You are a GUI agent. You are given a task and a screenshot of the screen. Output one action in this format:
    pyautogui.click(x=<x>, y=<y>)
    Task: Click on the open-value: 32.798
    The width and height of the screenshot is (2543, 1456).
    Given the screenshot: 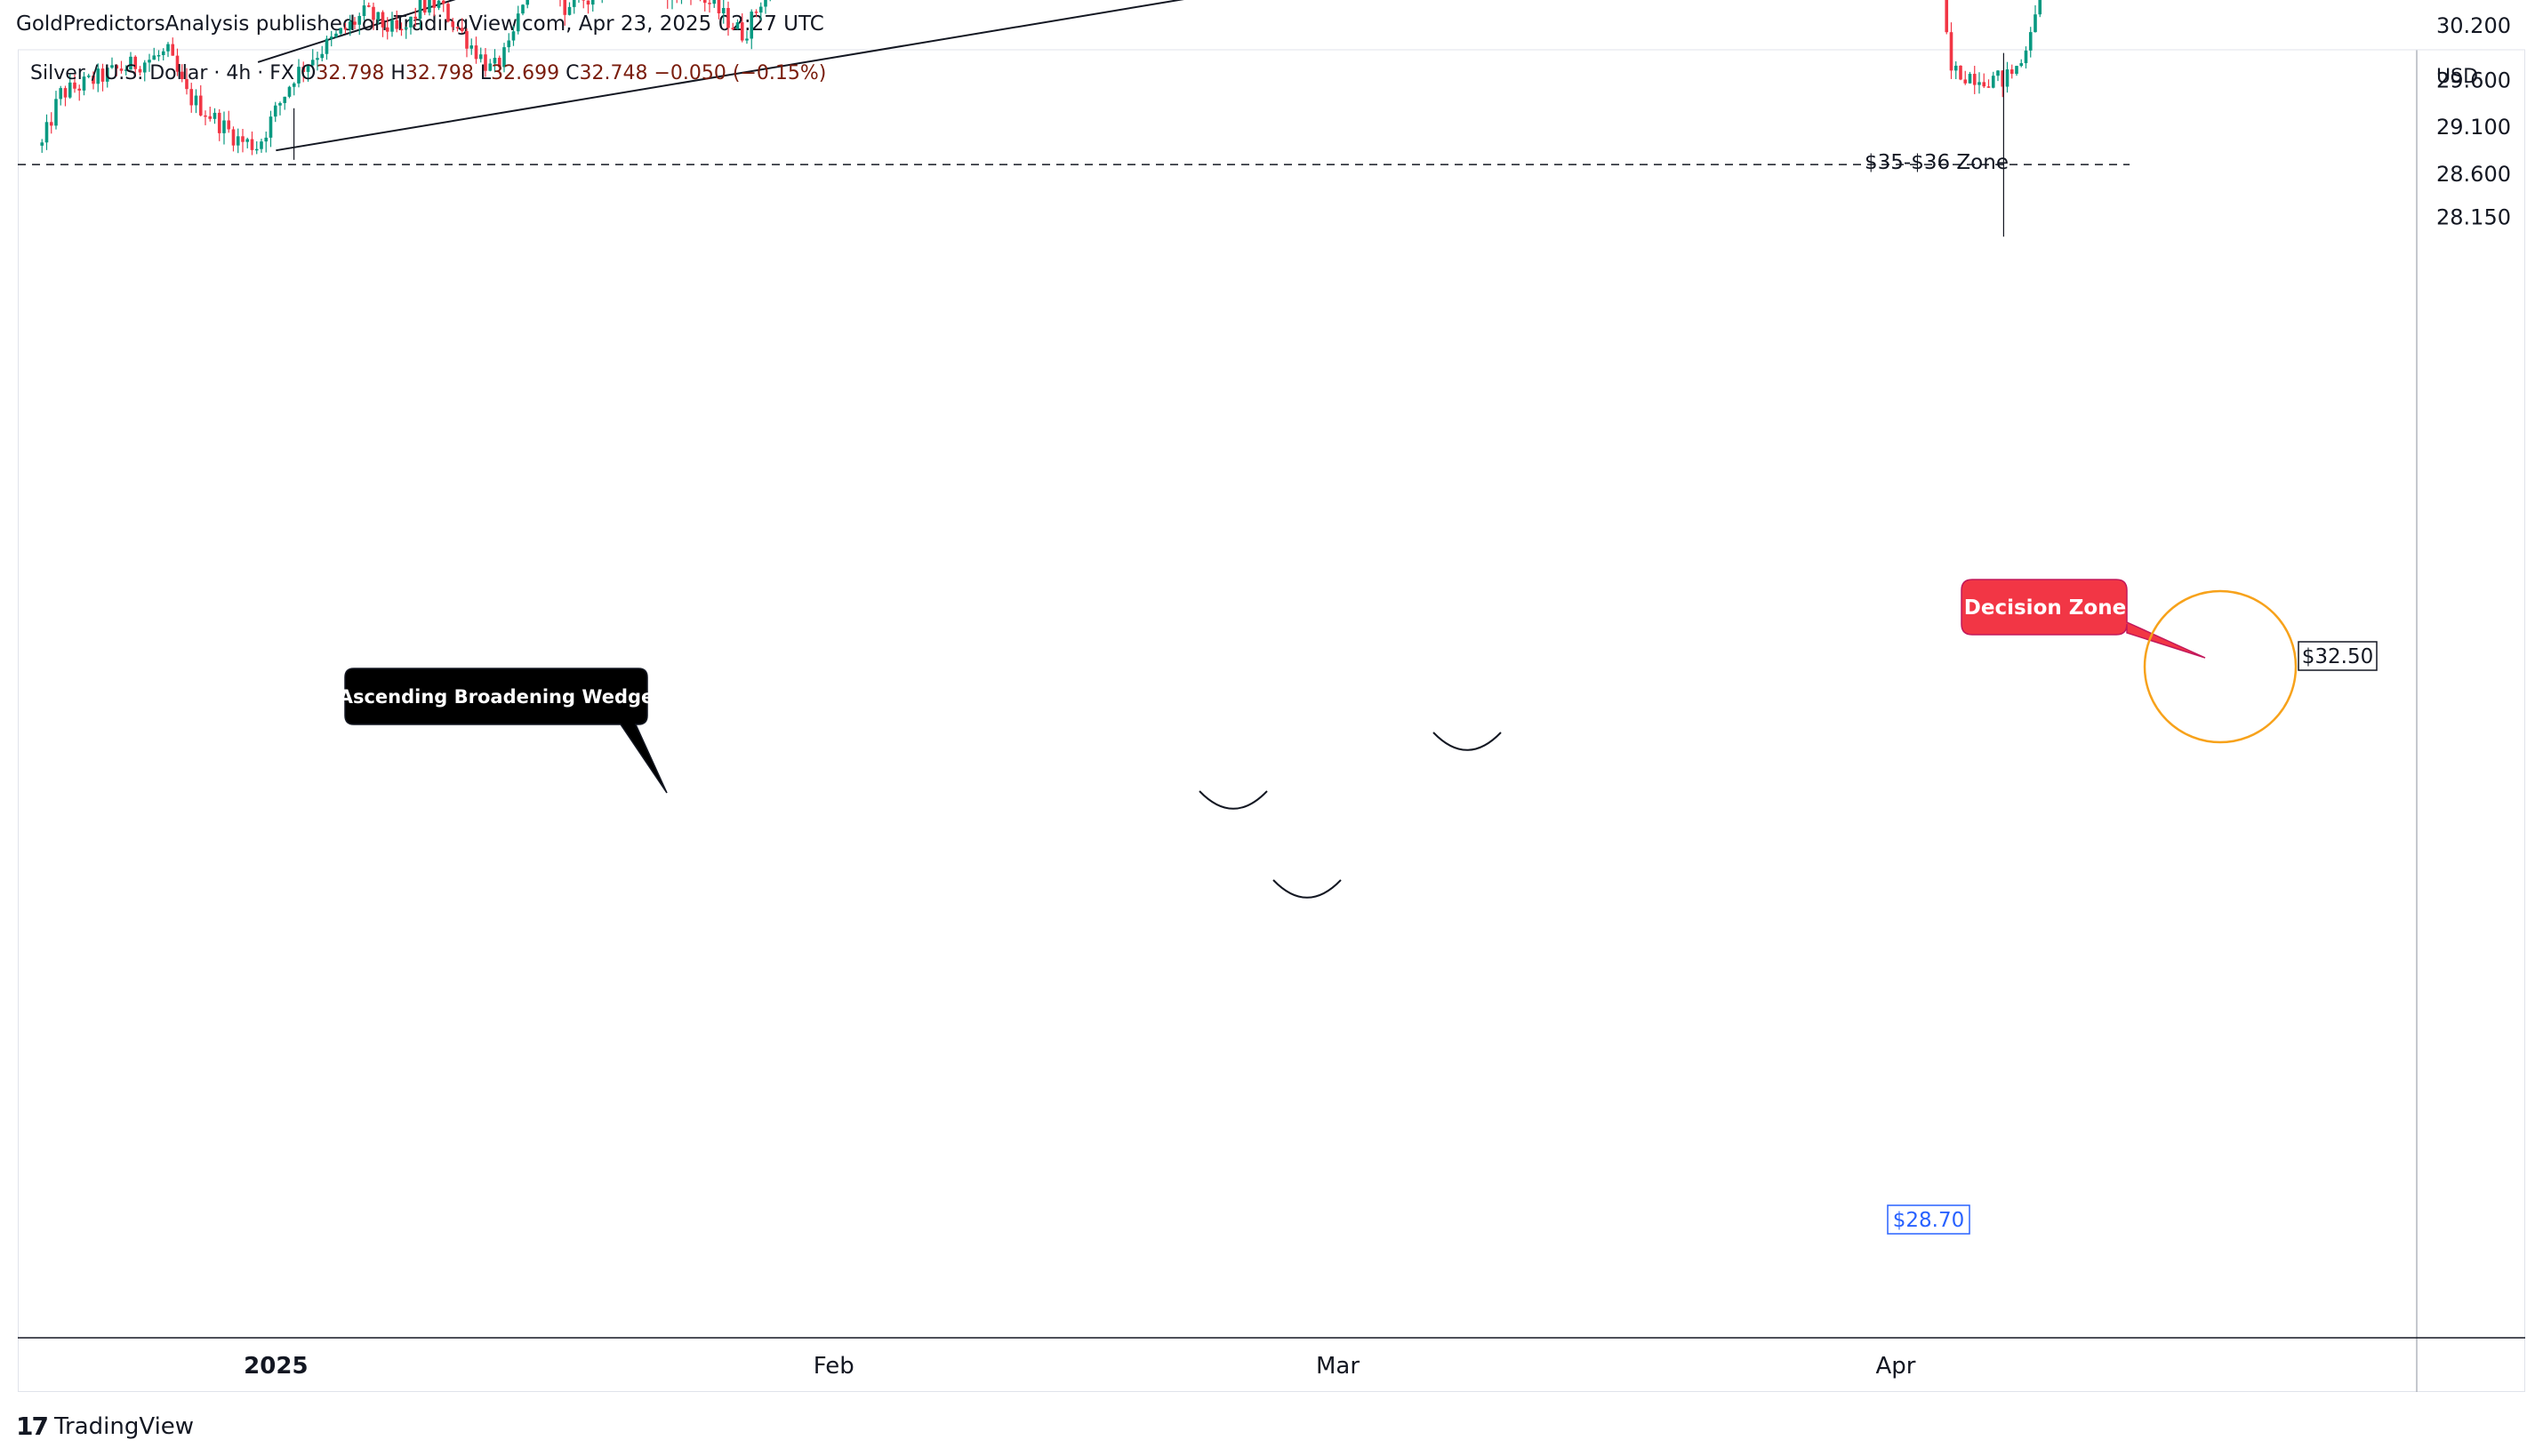 What is the action you would take?
    pyautogui.click(x=350, y=73)
    